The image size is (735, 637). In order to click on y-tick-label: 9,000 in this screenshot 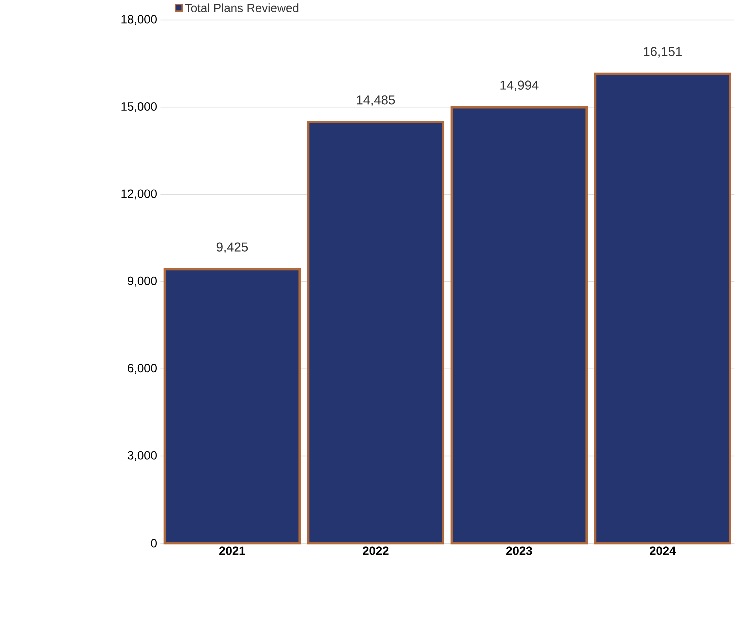, I will do `click(142, 282)`.